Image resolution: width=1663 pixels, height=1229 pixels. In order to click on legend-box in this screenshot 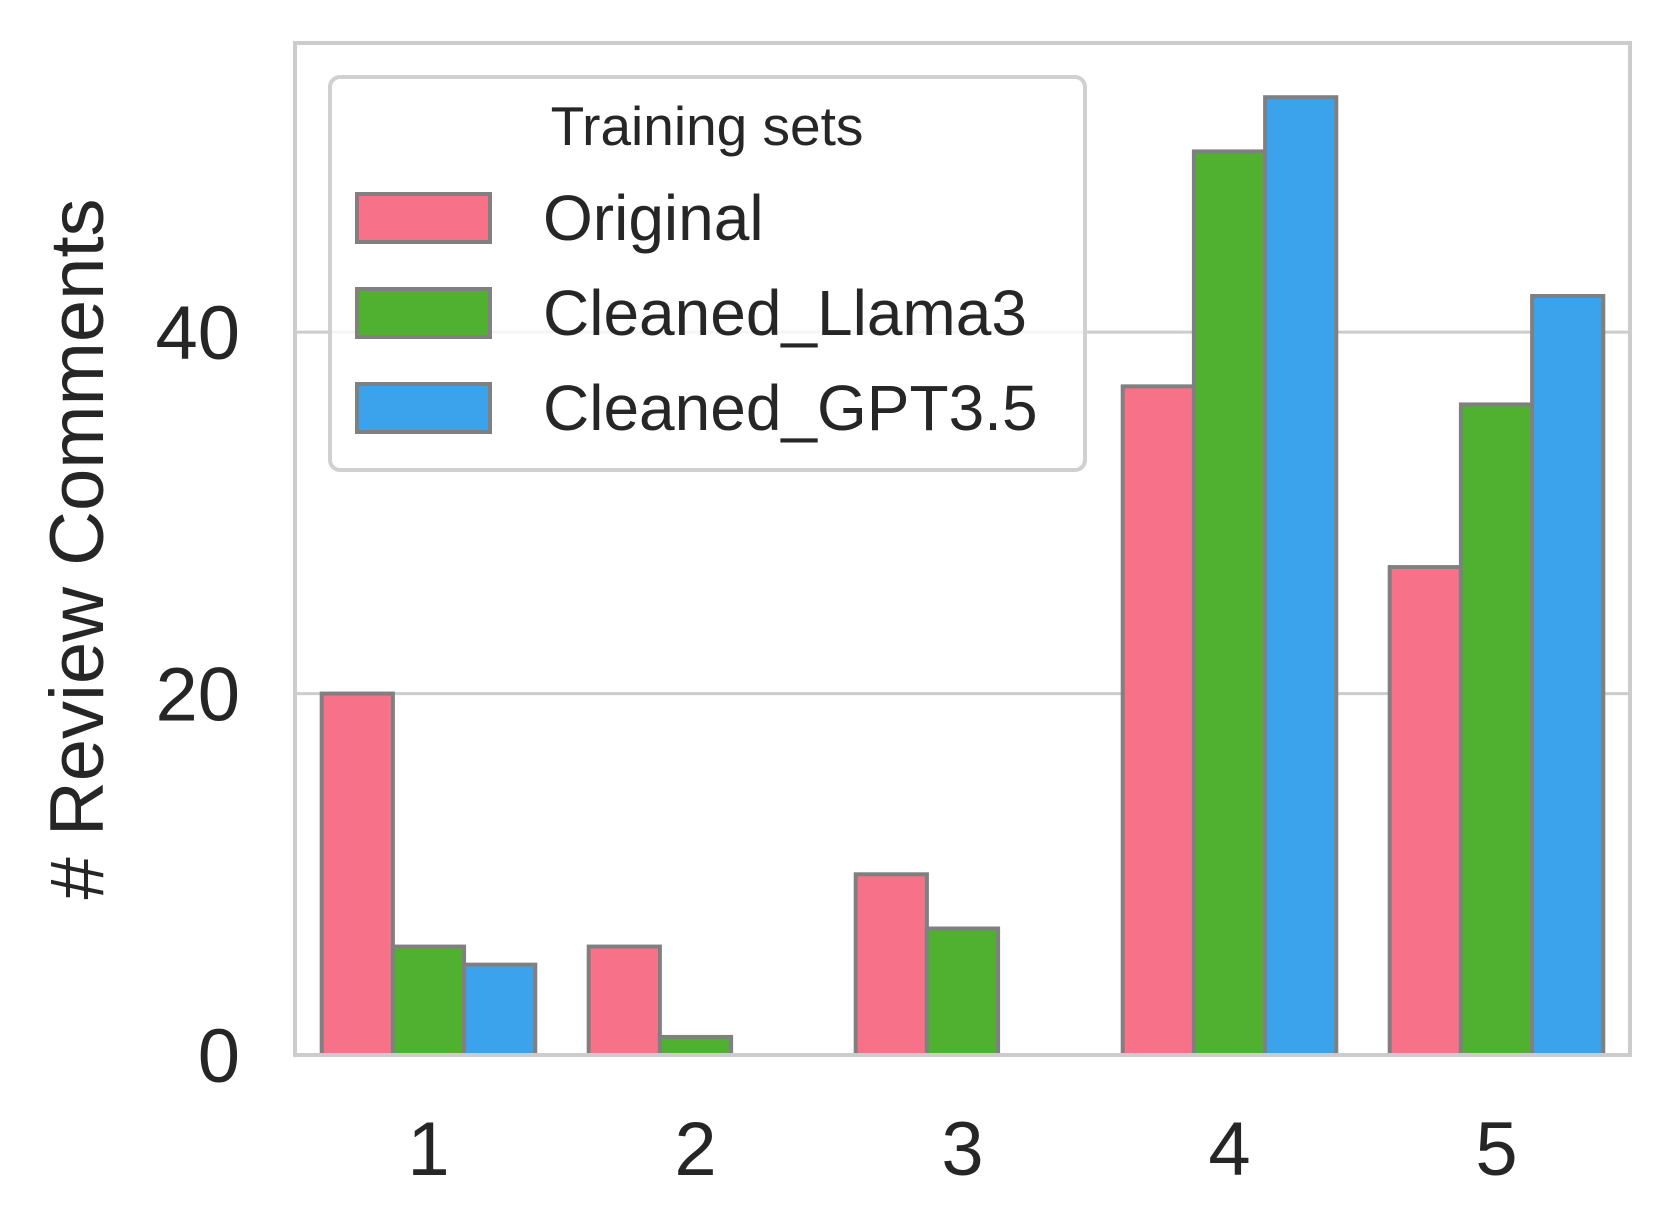, I will do `click(707, 273)`.